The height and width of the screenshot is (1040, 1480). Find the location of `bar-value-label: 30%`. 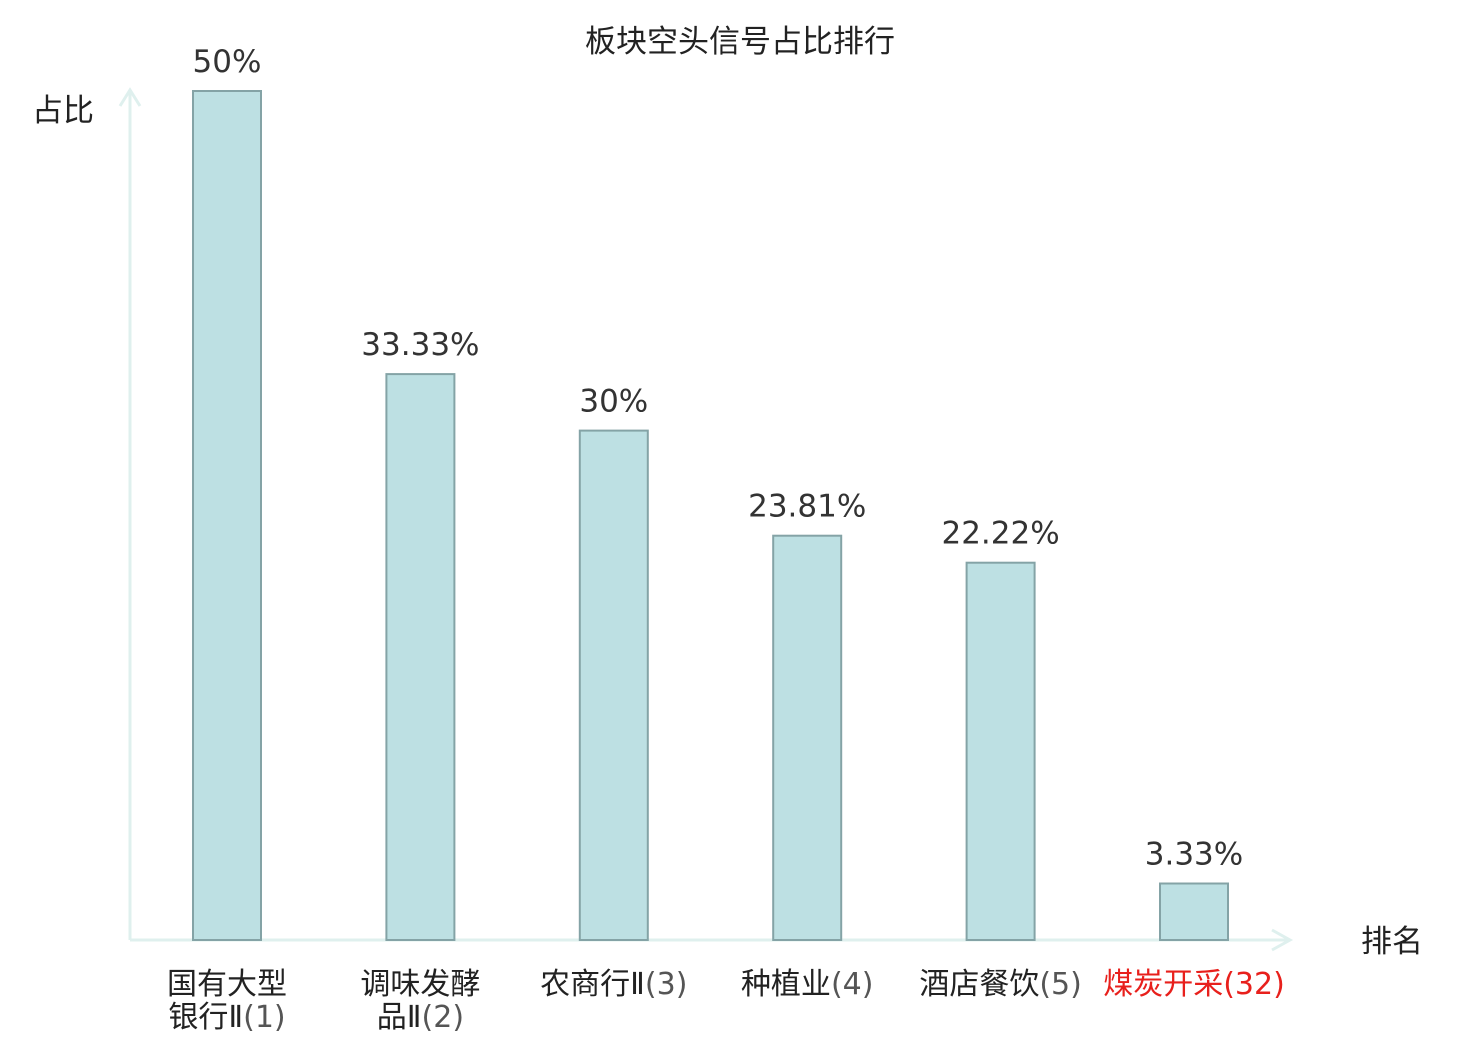

bar-value-label: 30% is located at coordinates (613, 402).